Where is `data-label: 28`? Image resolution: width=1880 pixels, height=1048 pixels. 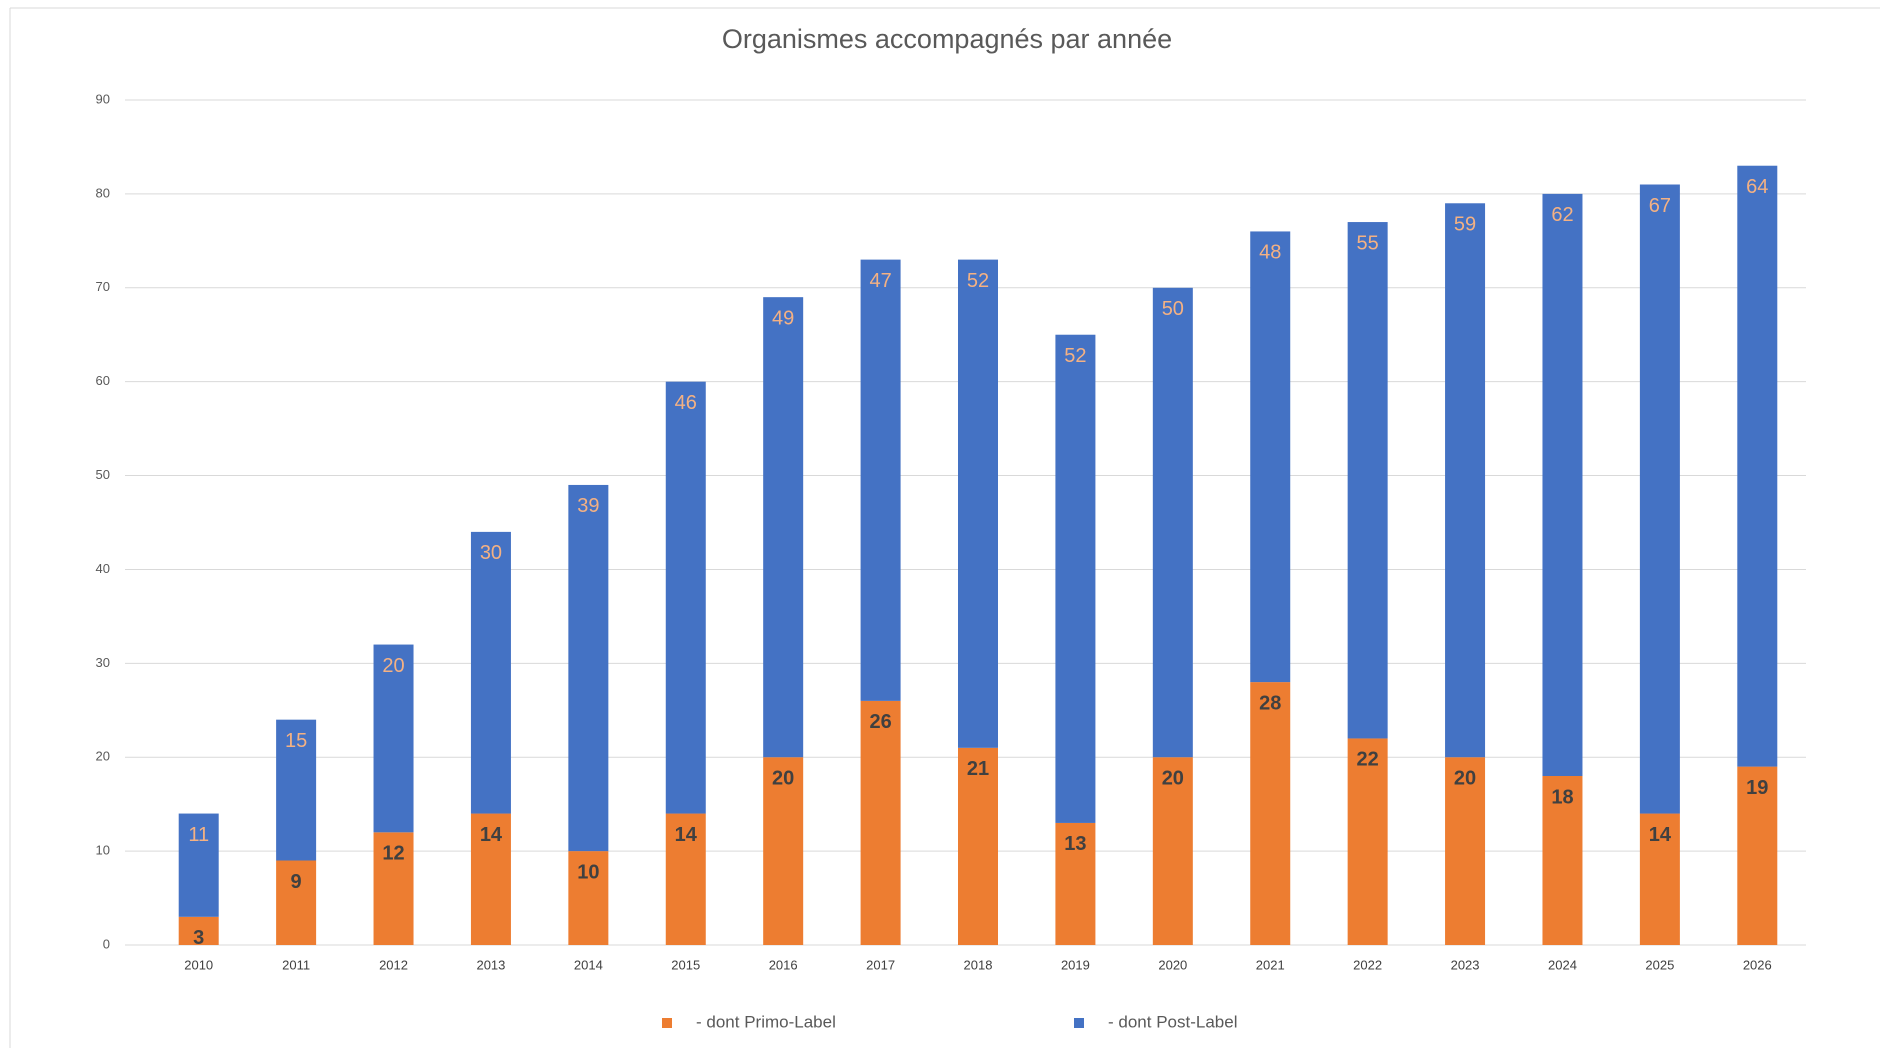 data-label: 28 is located at coordinates (1270, 703).